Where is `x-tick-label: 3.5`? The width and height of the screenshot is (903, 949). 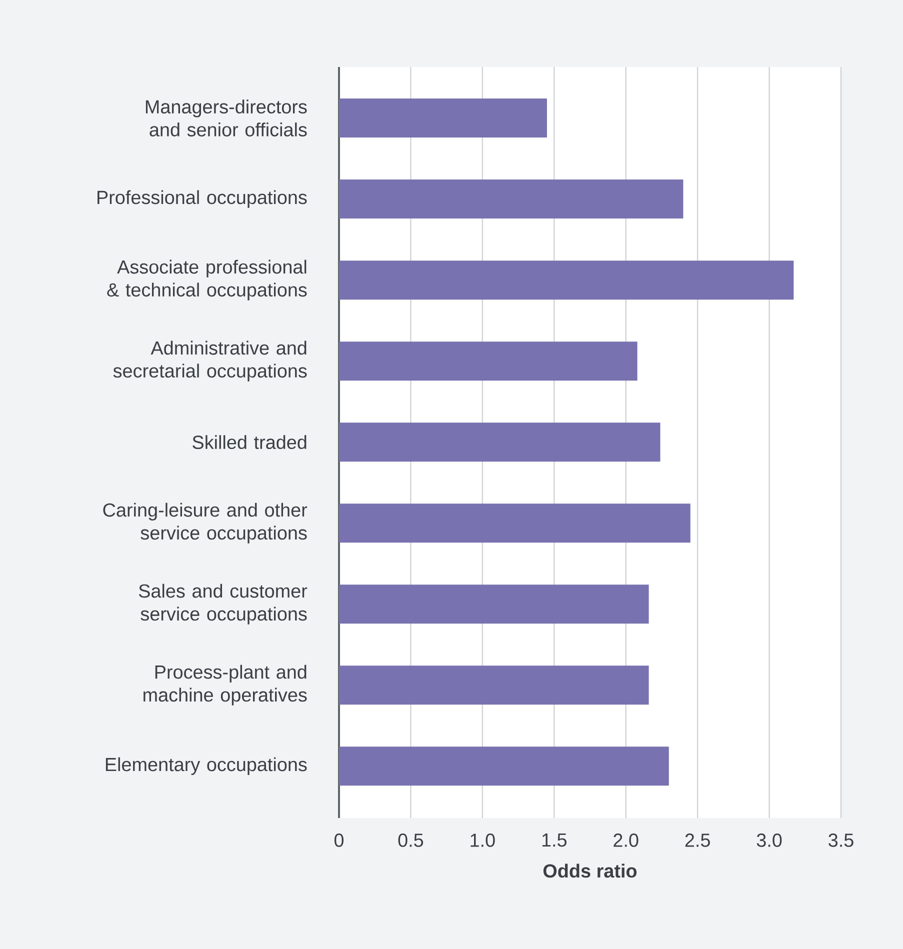 x-tick-label: 3.5 is located at coordinates (841, 840).